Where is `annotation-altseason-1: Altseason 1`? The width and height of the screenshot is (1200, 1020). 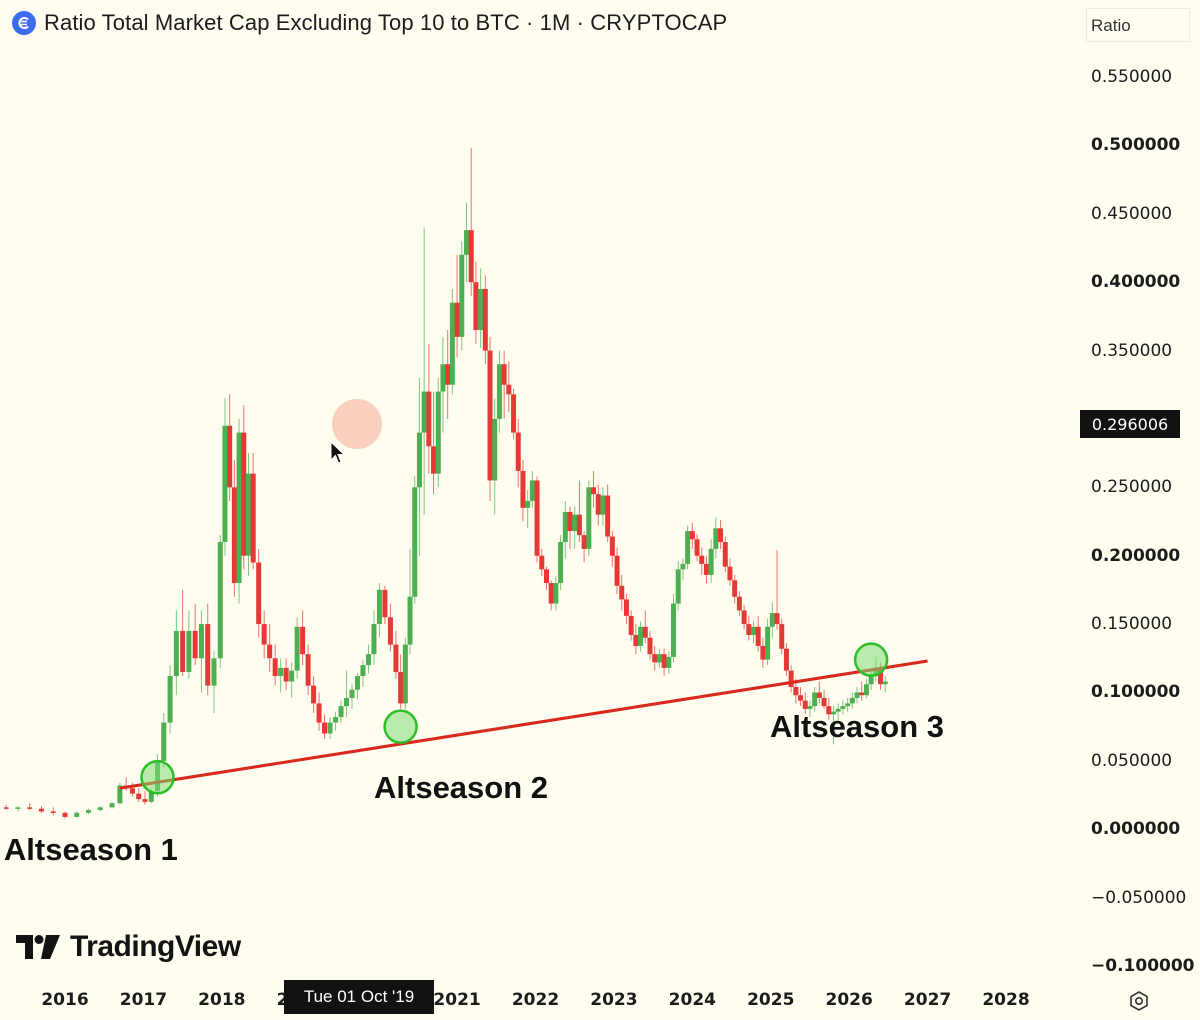 annotation-altseason-1: Altseason 1 is located at coordinates (90, 849).